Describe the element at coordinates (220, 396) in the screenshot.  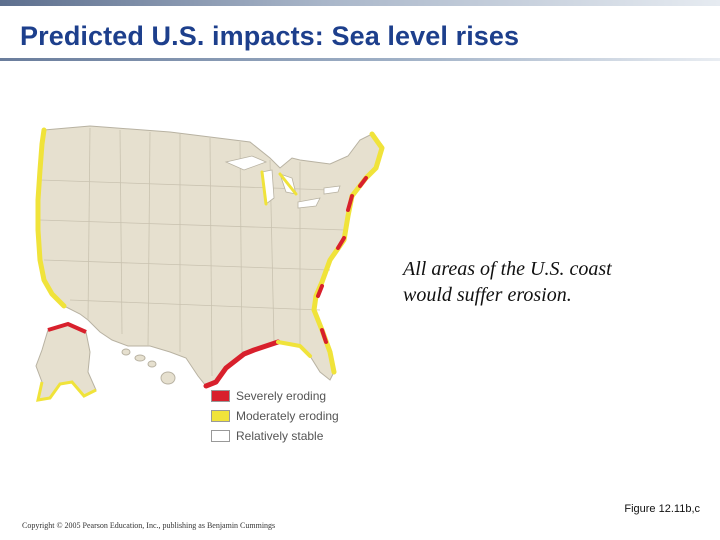
I see `legend-swatch-severely` at that location.